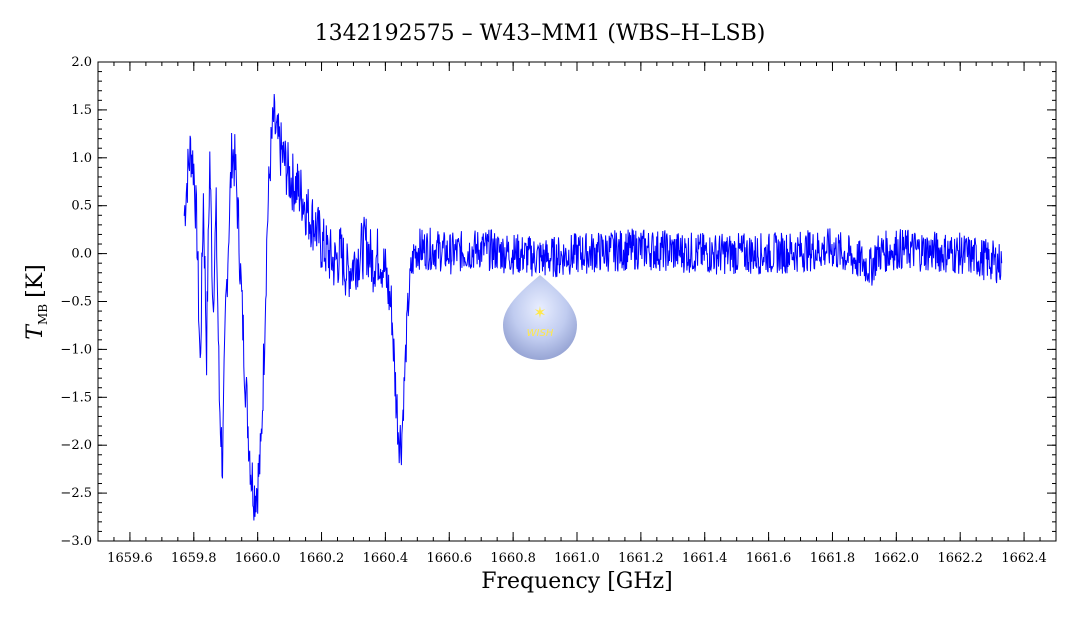  I want to click on wish-logo: ✶ WISH, so click(540, 317).